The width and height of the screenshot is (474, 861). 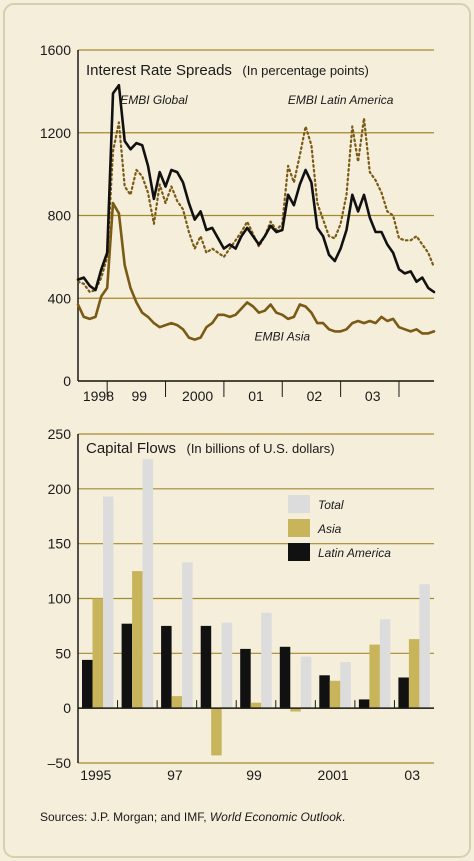 What do you see at coordinates (299, 552) in the screenshot?
I see `legend-swatch-latin-america` at bounding box center [299, 552].